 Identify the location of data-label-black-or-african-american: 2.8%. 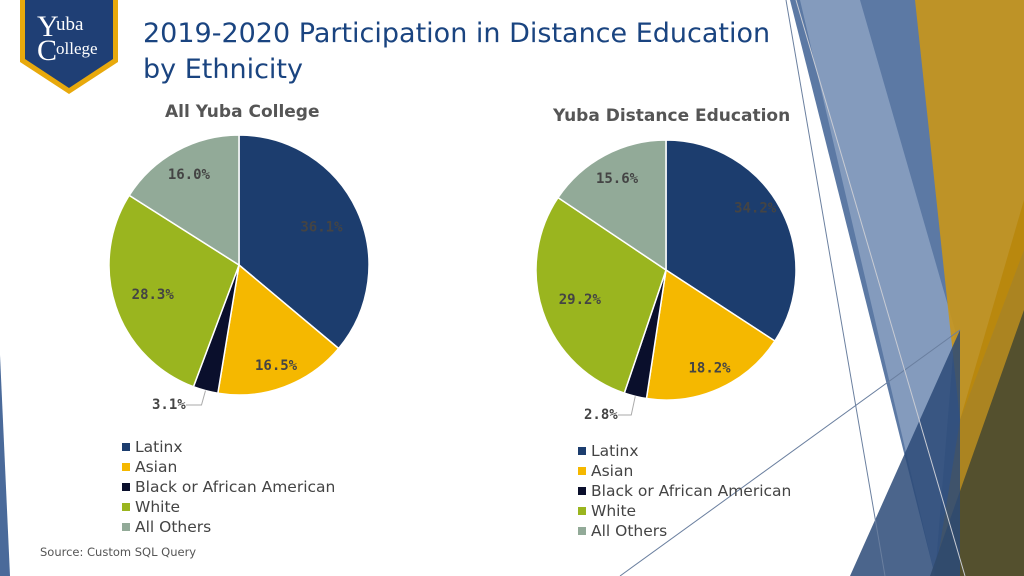
(601, 415).